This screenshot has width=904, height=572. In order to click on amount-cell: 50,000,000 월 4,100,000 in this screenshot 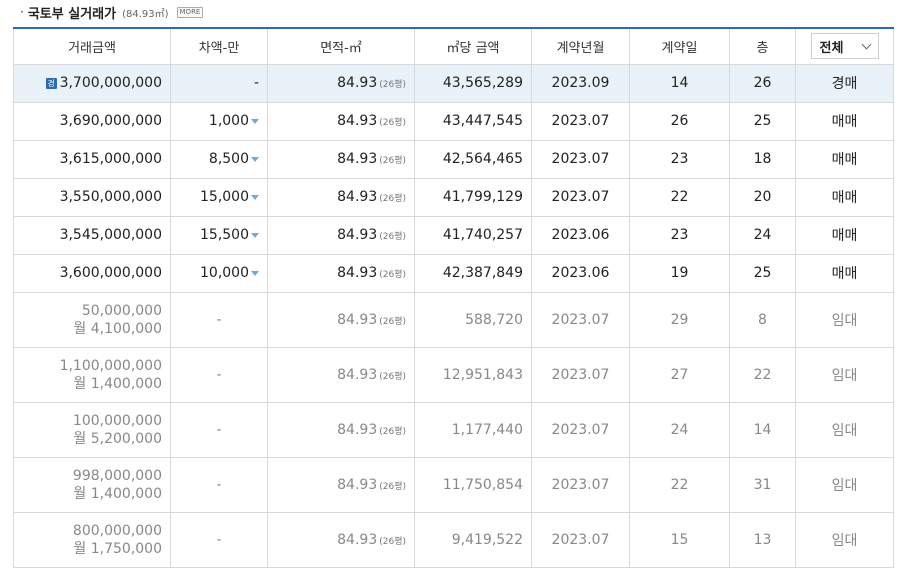, I will do `click(92, 319)`.